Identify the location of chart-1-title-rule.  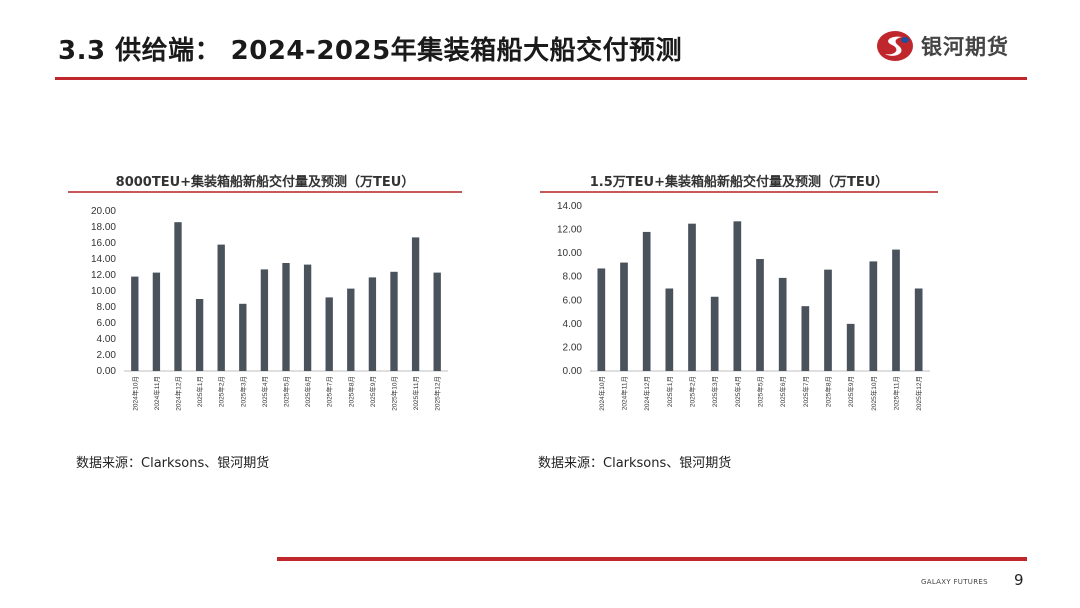
(265, 192).